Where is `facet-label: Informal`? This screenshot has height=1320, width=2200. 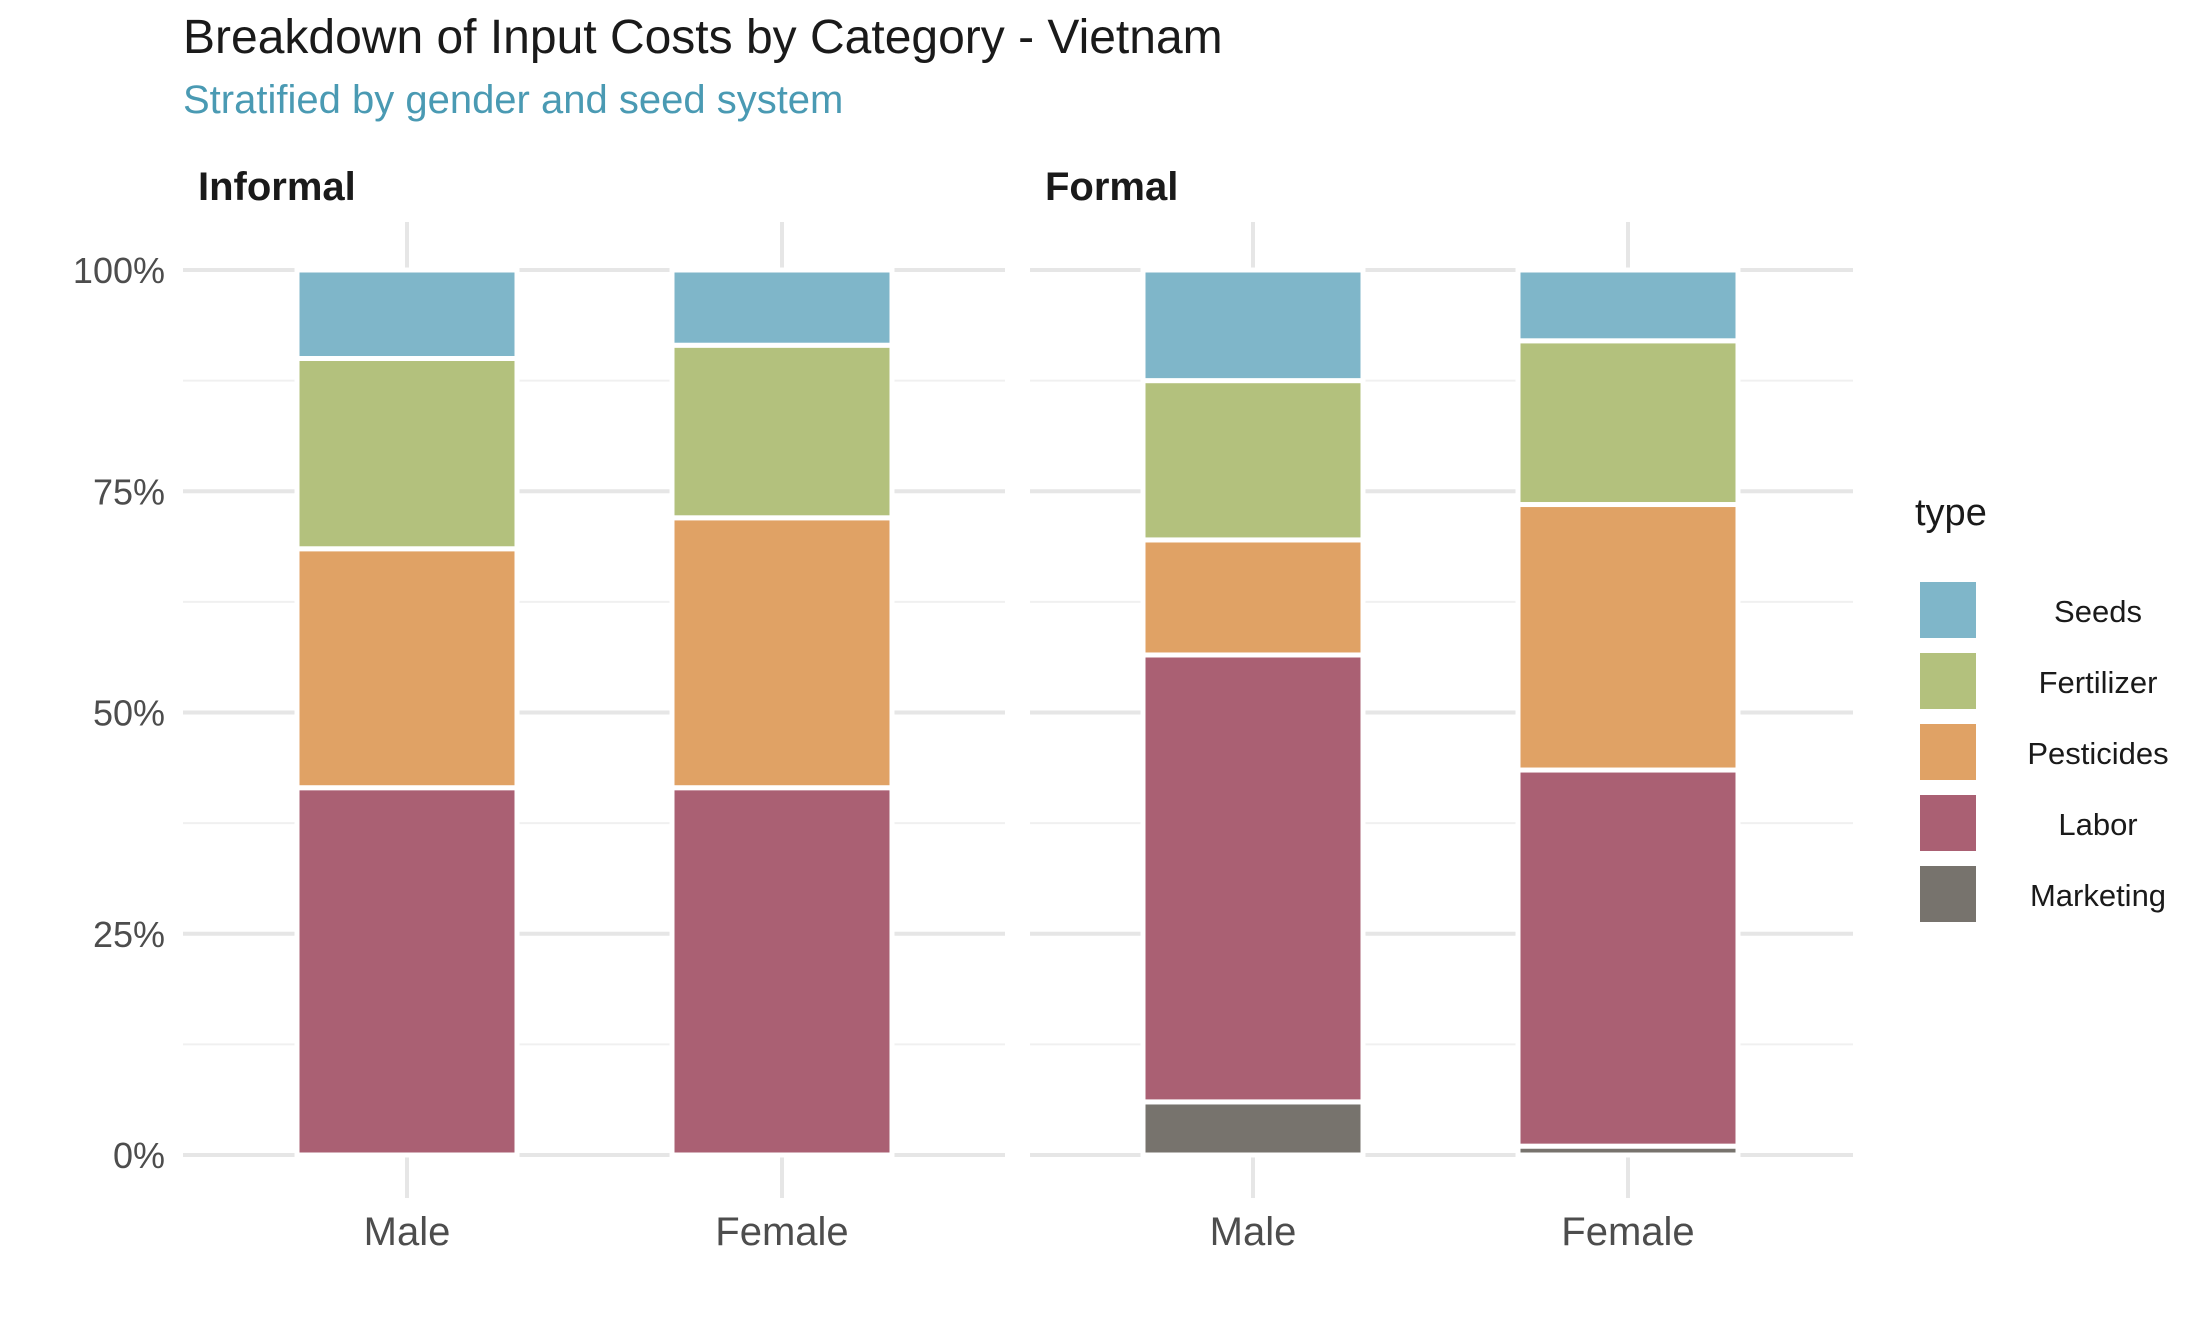 facet-label: Informal is located at coordinates (277, 187).